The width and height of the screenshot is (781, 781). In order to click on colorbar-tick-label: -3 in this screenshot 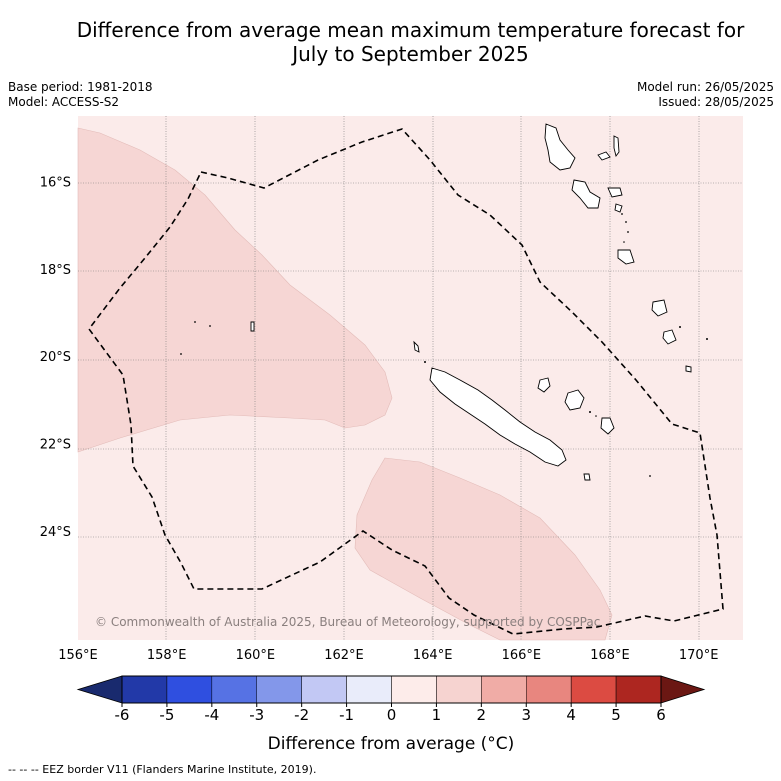, I will do `click(256, 715)`.